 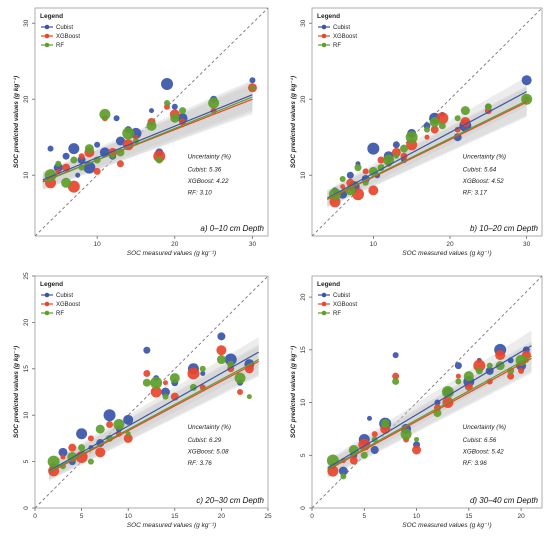 What do you see at coordinates (480, 440) in the screenshot?
I see `uncertainty-value: Cubist: 6.56` at bounding box center [480, 440].